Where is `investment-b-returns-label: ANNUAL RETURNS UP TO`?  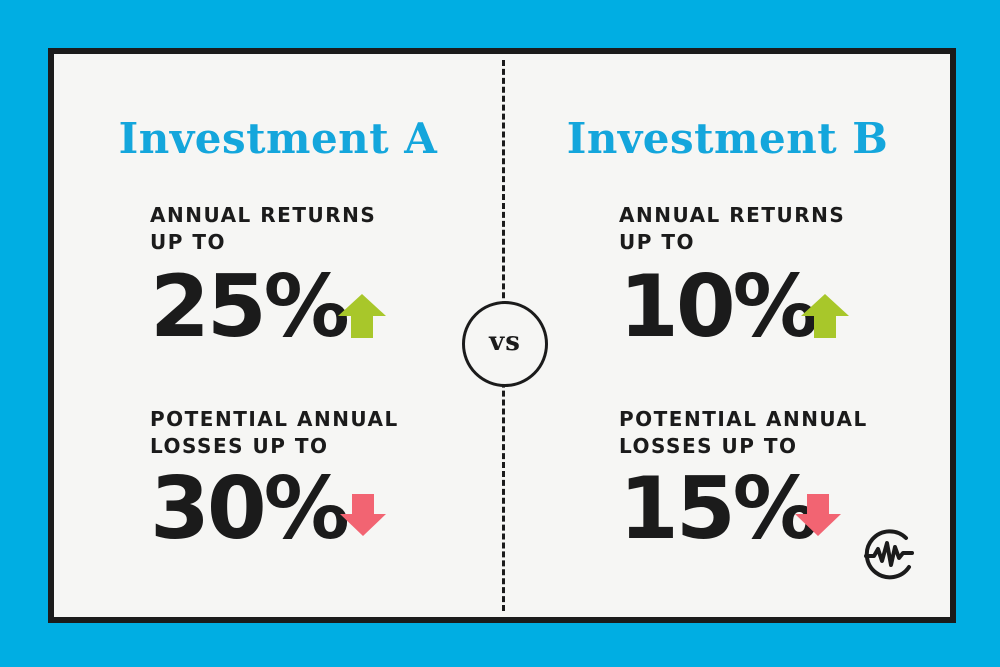
investment-b-returns-label: ANNUAL RETURNS UP TO is located at coordinates (732, 229).